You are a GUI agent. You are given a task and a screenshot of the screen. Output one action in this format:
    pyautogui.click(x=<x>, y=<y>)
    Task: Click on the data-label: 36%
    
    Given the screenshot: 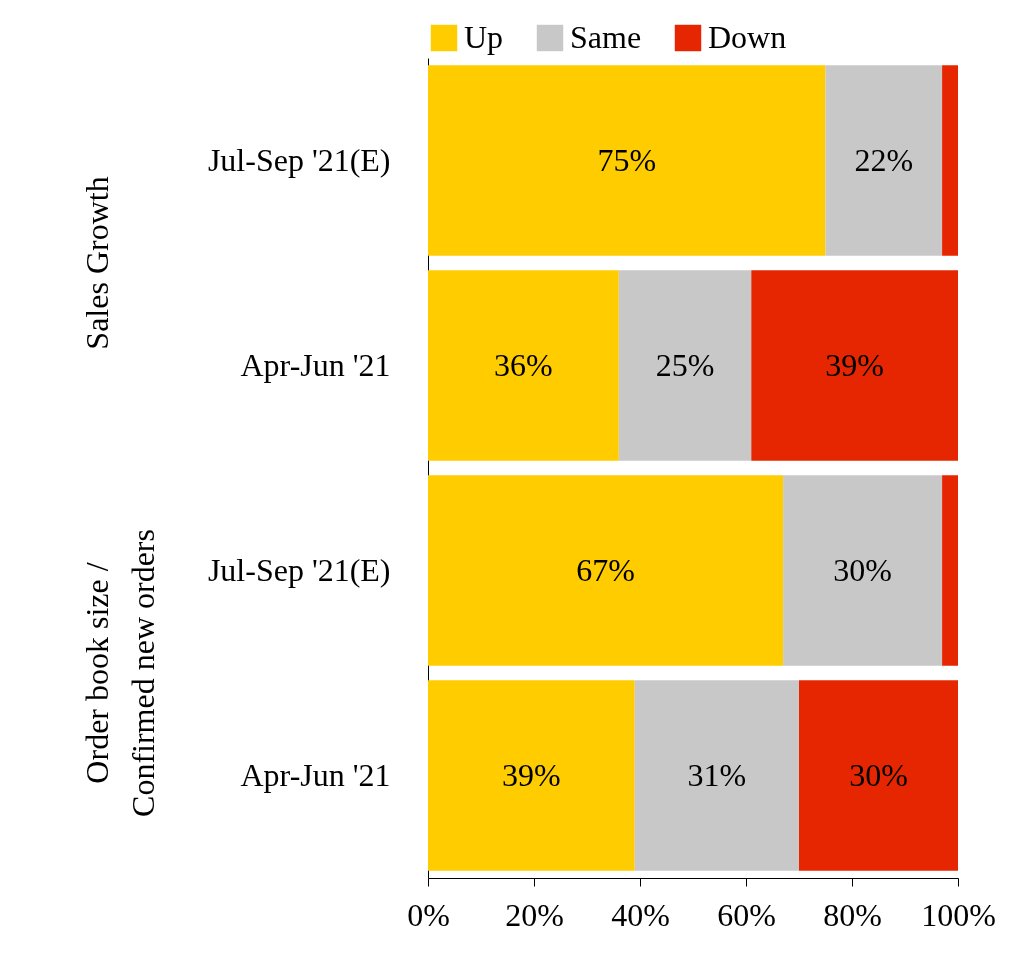 What is the action you would take?
    pyautogui.click(x=523, y=364)
    